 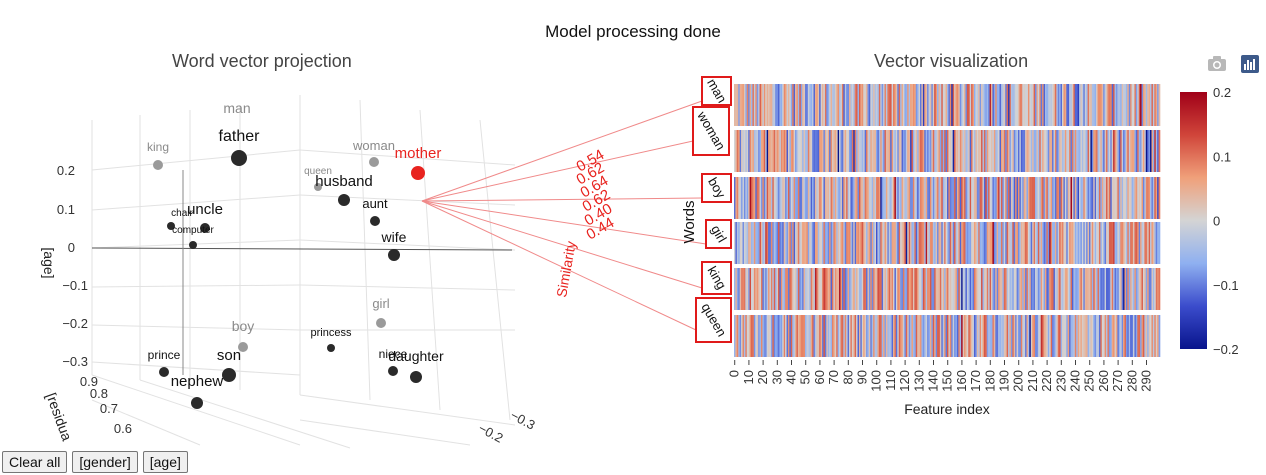 I want to click on heatmap-row-king, so click(x=947, y=289).